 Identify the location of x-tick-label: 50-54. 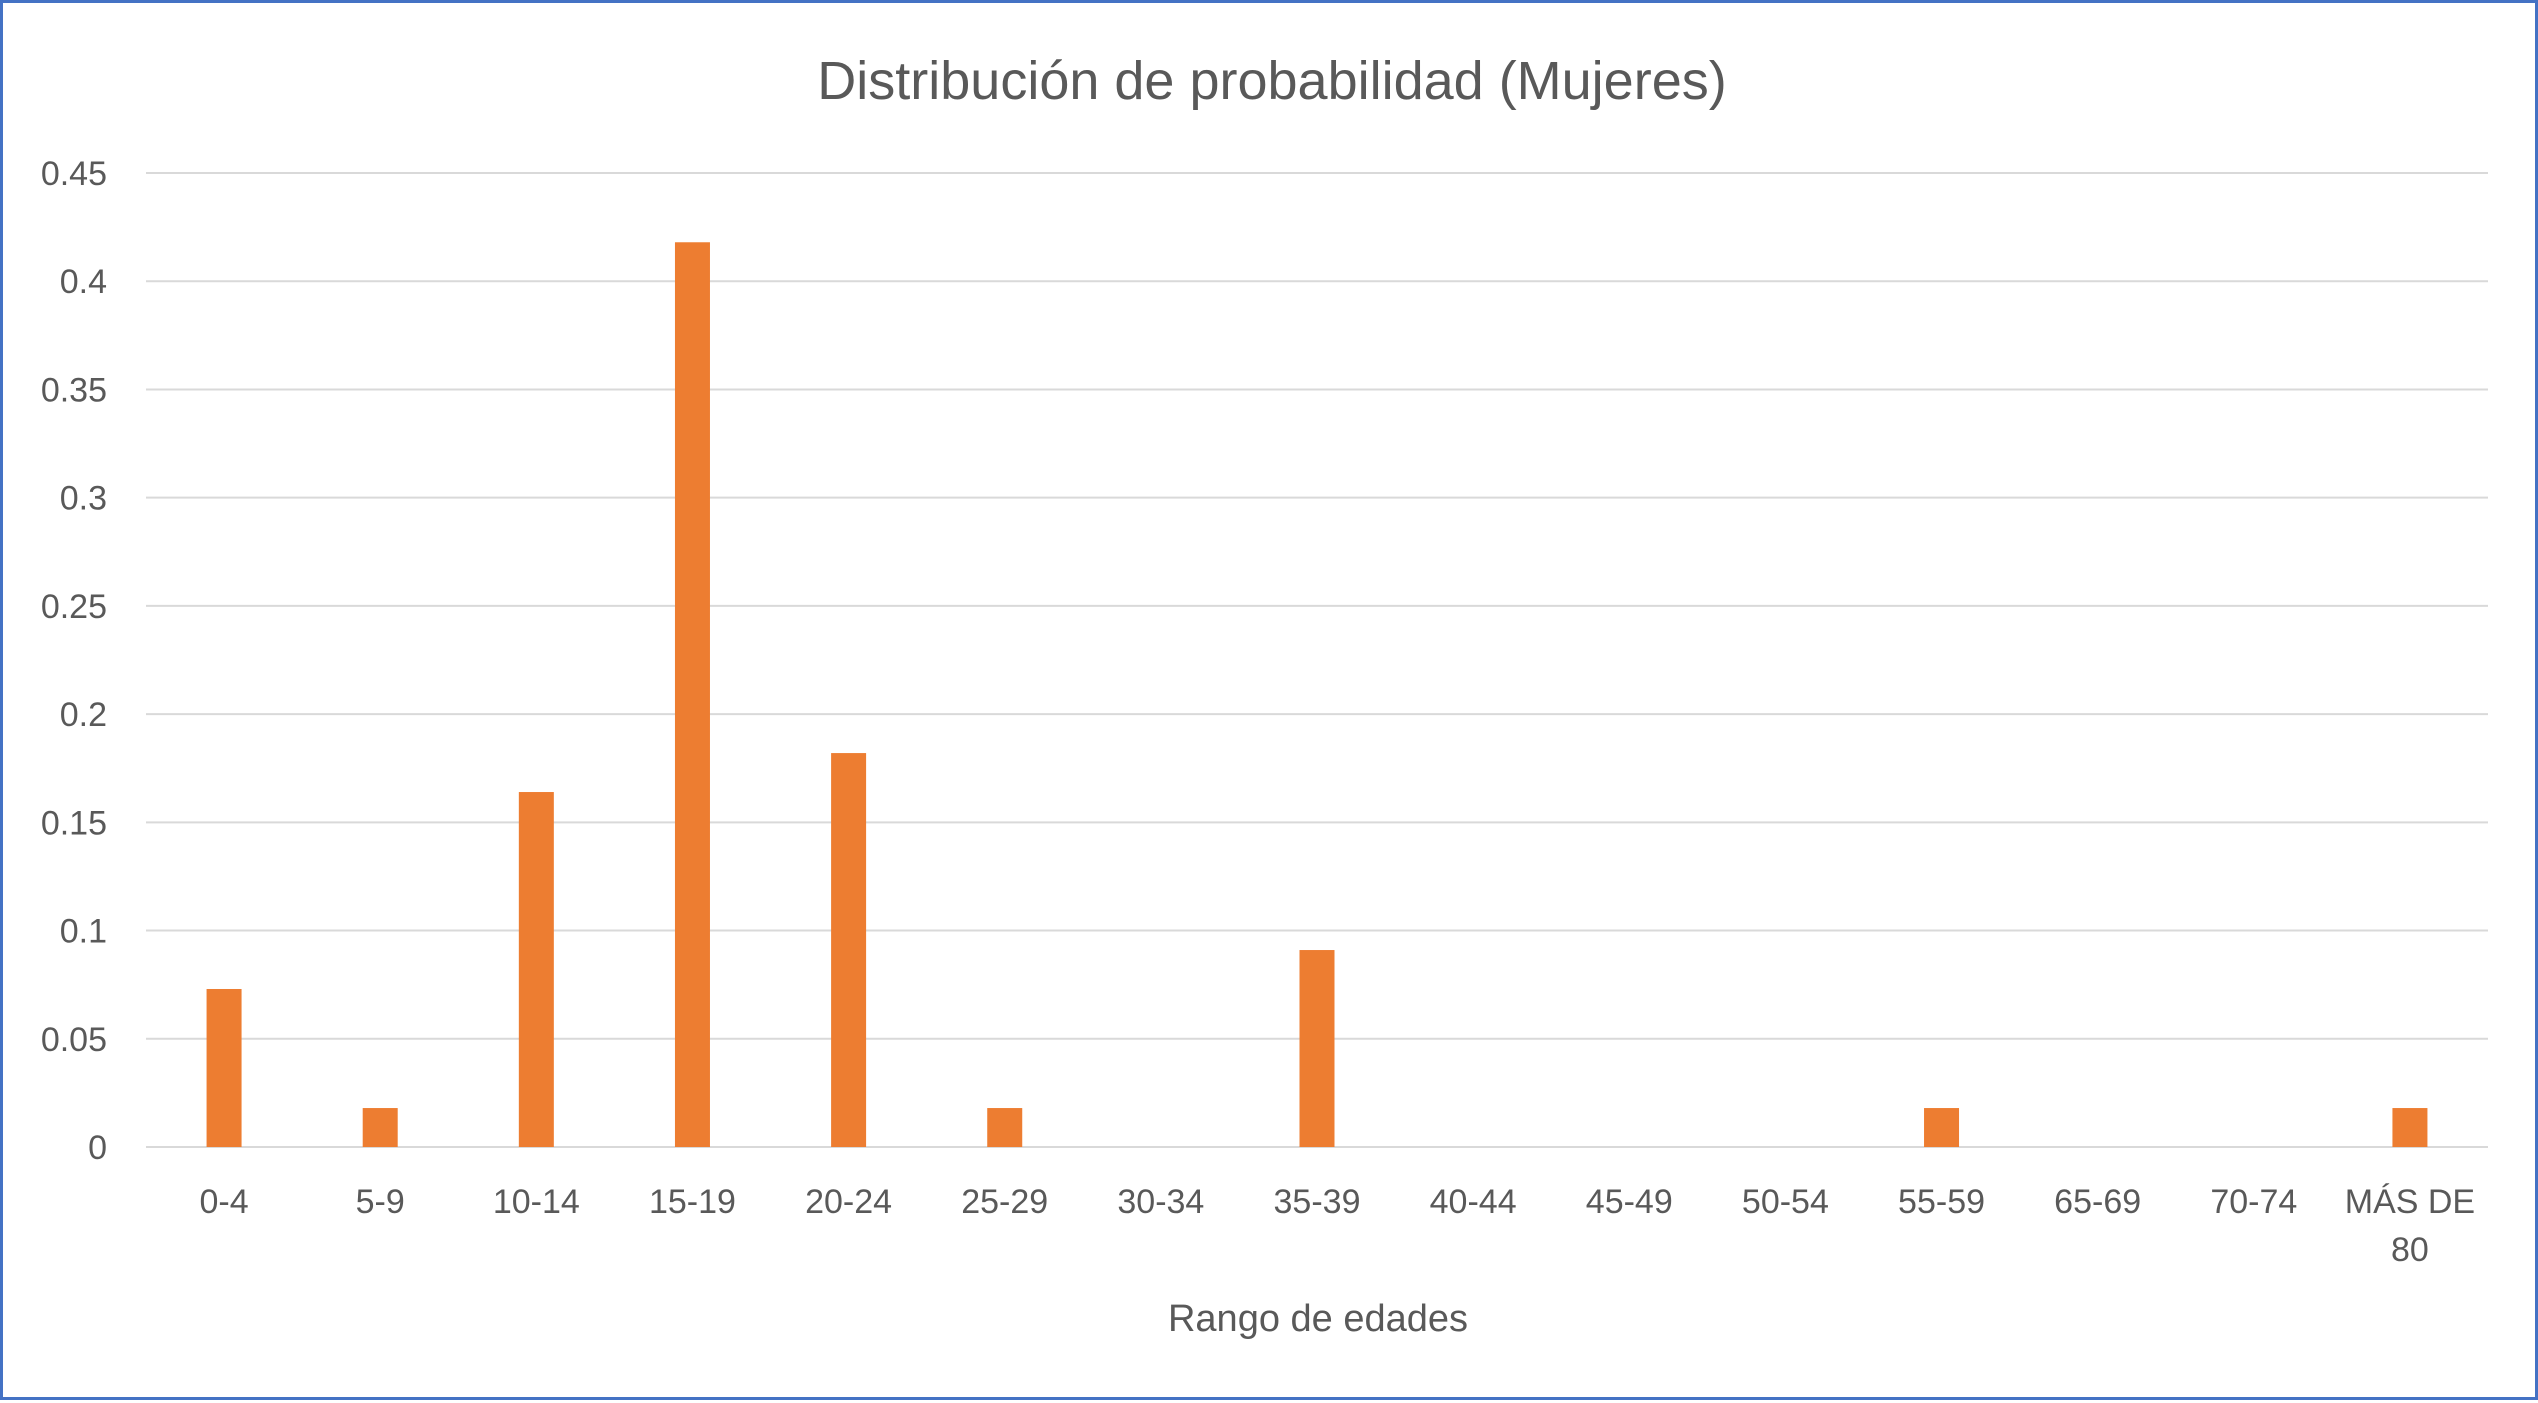
(1785, 1202).